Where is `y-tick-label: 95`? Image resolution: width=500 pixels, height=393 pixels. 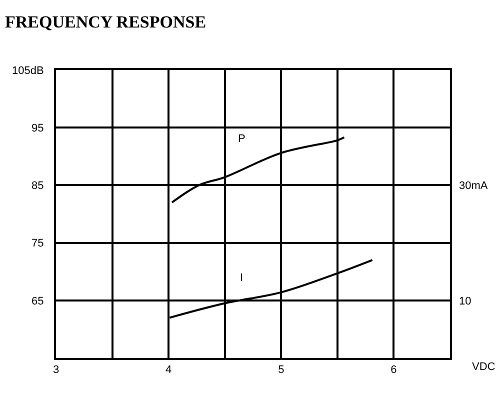 y-tick-label: 95 is located at coordinates (38, 128).